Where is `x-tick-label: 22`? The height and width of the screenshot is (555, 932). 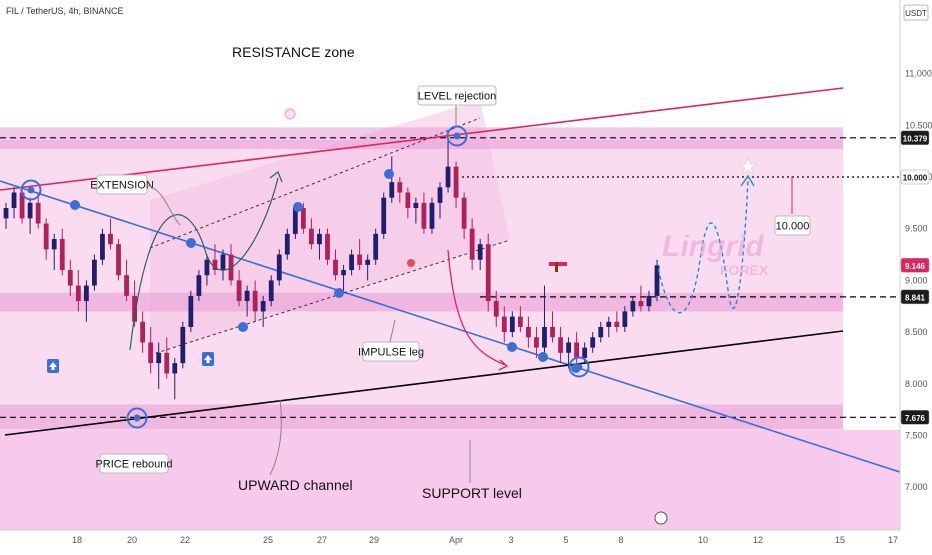 x-tick-label: 22 is located at coordinates (185, 540).